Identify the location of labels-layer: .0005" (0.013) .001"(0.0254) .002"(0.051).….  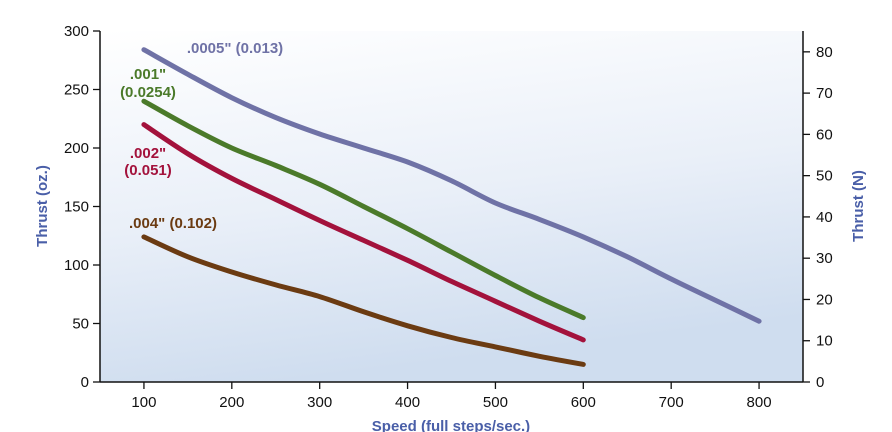
(201, 136).